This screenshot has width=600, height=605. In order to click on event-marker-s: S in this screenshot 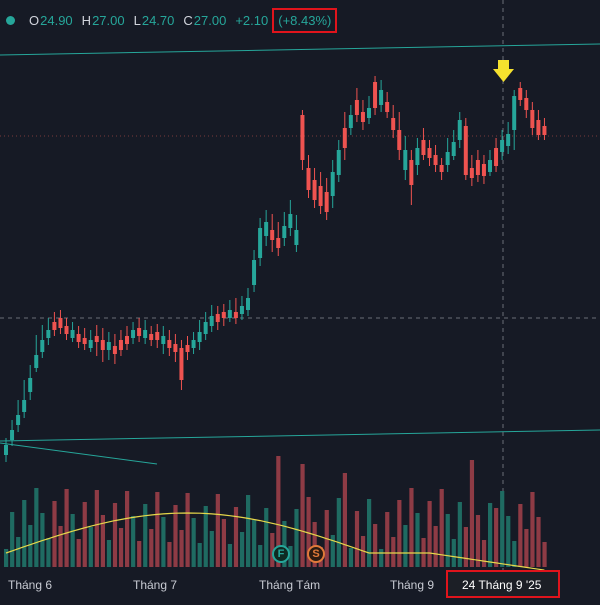, I will do `click(316, 554)`.